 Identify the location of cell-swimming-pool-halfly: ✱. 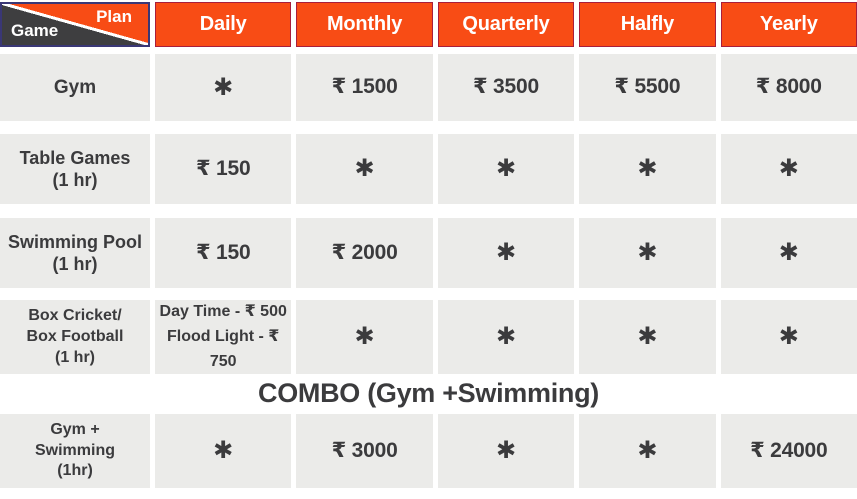
(647, 253).